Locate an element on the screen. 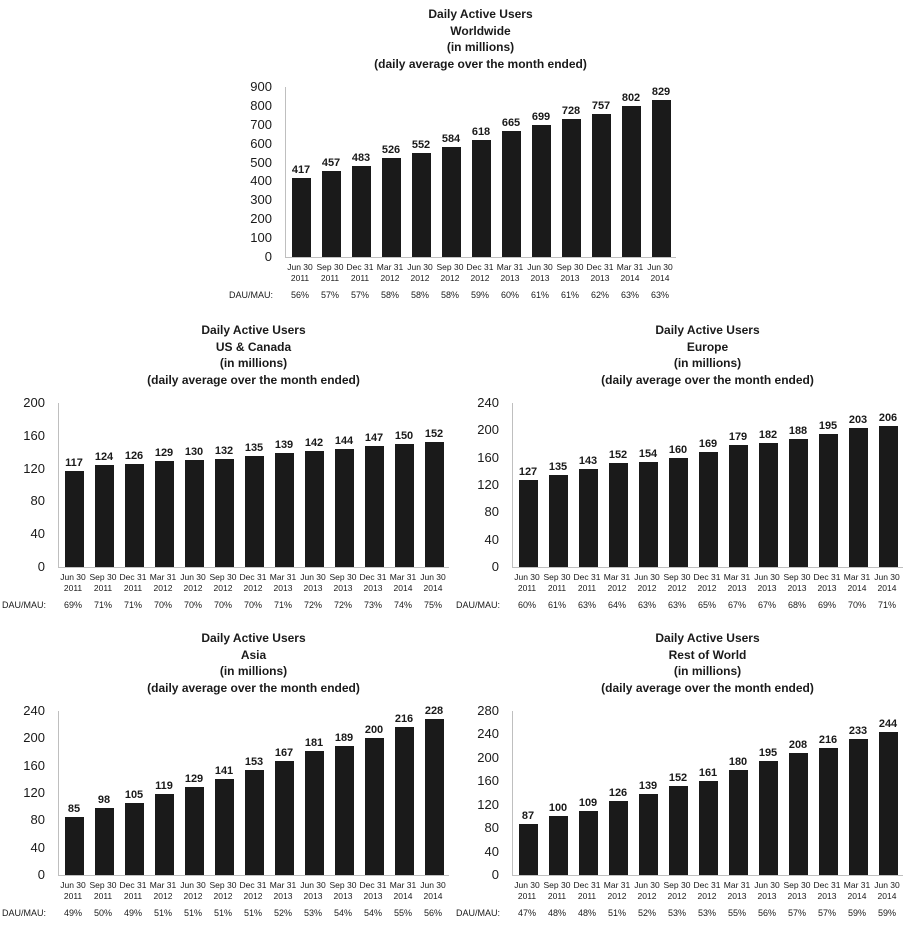  bar-column: 483 is located at coordinates (361, 172).